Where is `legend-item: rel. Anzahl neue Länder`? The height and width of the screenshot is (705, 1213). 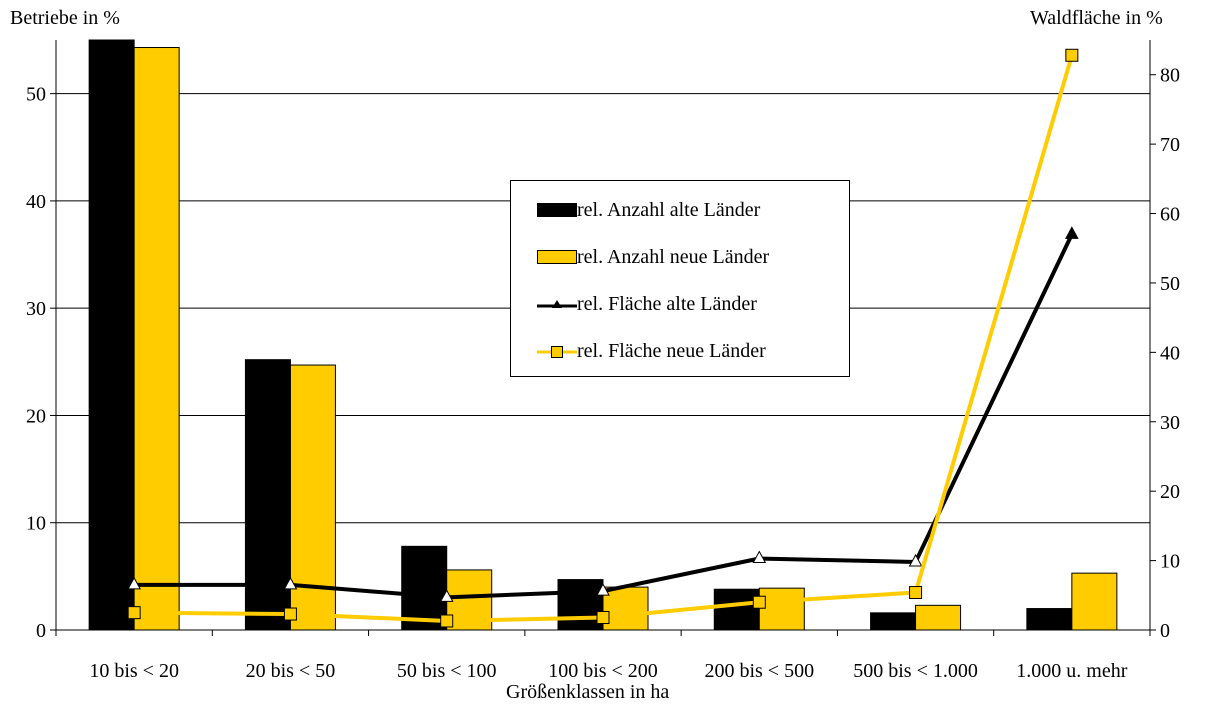 legend-item: rel. Anzahl neue Länder is located at coordinates (680, 257).